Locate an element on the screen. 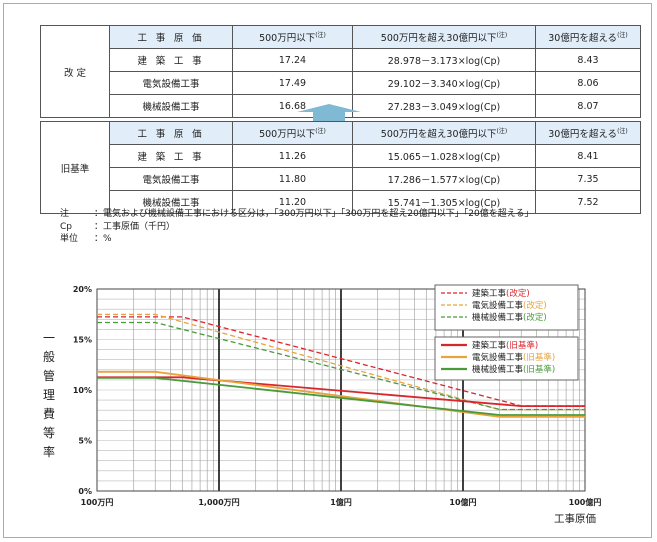 The height and width of the screenshot is (542, 657). note-key: 注 is located at coordinates (65, 214).